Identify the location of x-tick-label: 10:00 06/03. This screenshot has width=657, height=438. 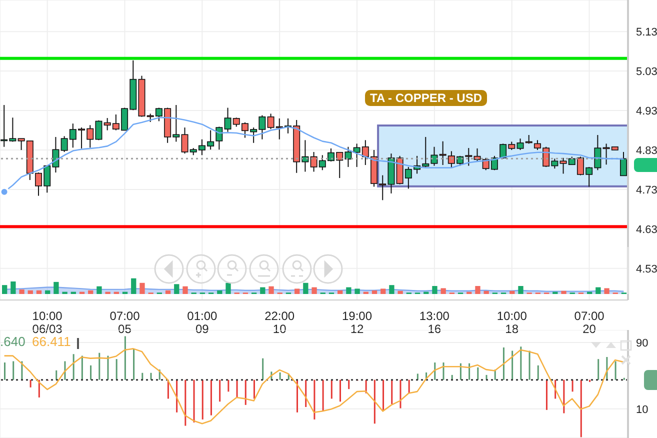
(47, 322).